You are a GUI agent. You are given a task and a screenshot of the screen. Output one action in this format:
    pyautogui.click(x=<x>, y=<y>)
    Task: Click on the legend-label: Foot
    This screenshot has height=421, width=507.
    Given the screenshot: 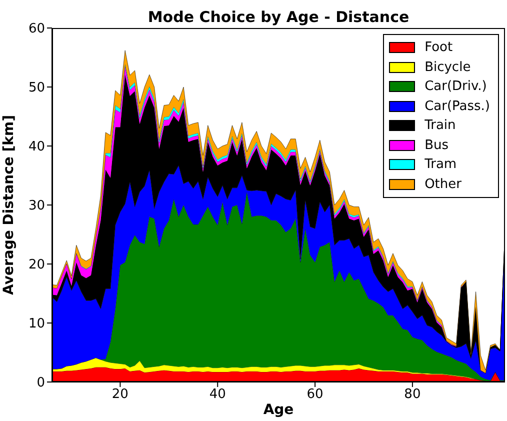 What is the action you would take?
    pyautogui.click(x=438, y=48)
    